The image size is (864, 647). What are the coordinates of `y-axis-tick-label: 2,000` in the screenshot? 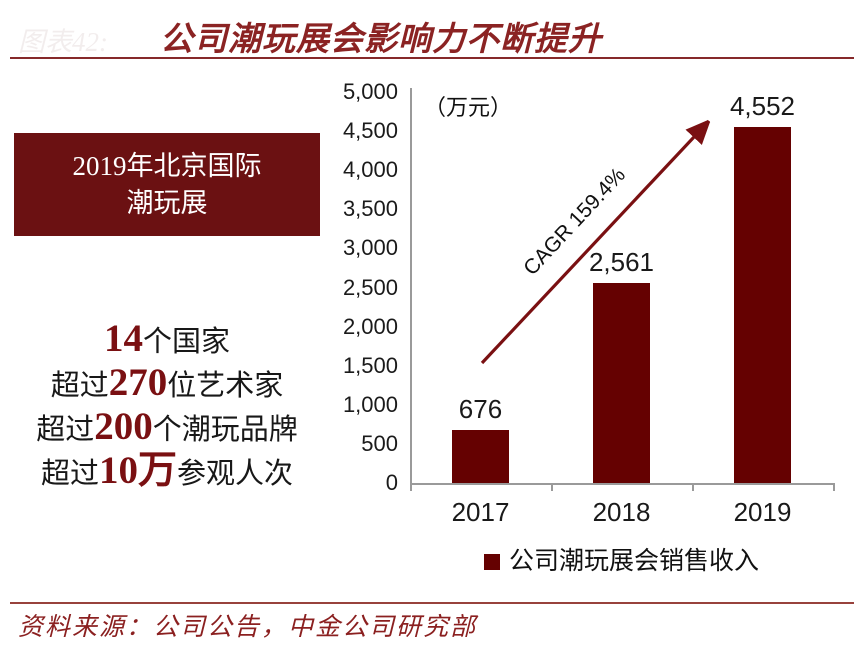 It's located at (370, 326).